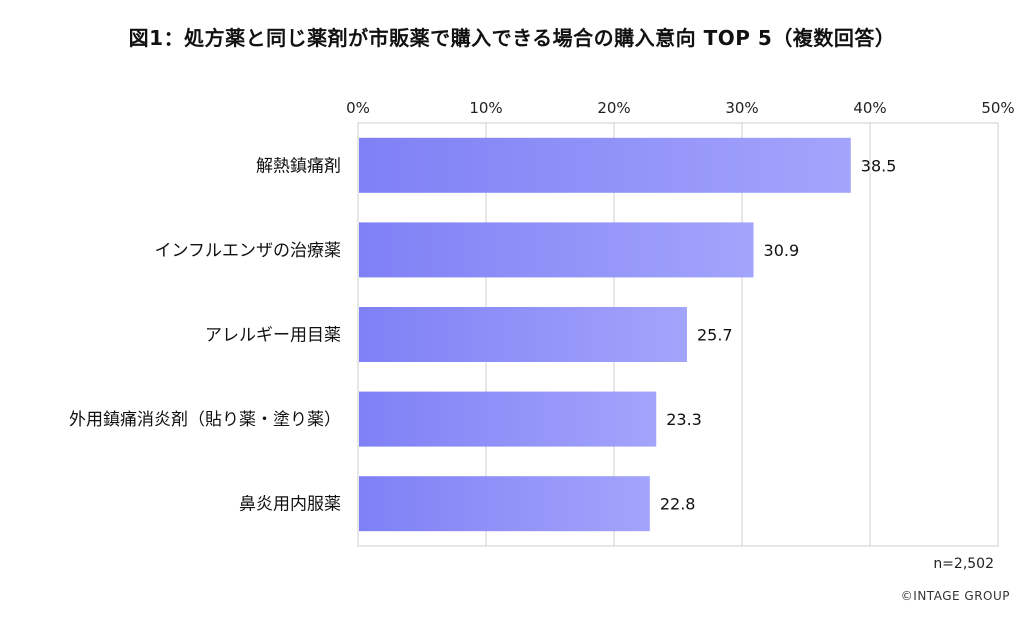 Image resolution: width=1024 pixels, height=618 pixels. What do you see at coordinates (879, 165) in the screenshot?
I see `data-label: 38.5` at bounding box center [879, 165].